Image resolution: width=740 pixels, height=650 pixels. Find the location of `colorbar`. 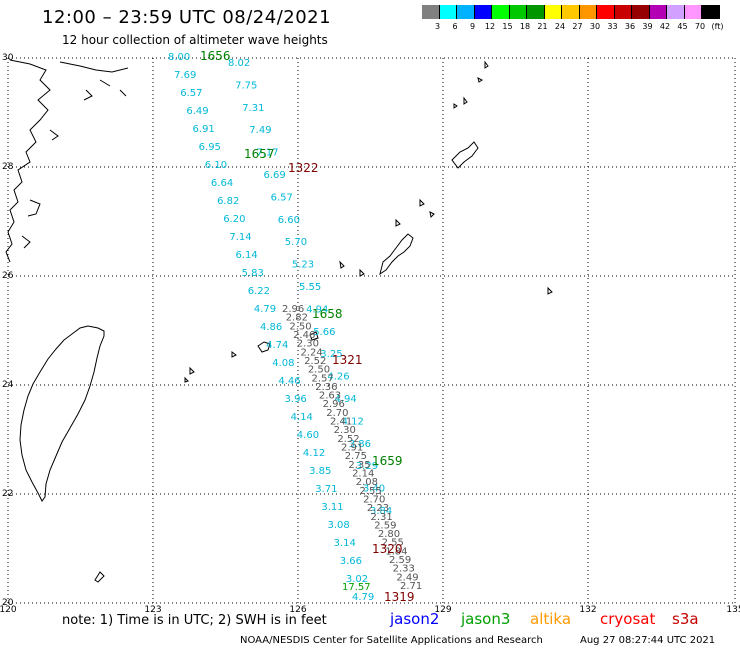

colorbar is located at coordinates (571, 12).